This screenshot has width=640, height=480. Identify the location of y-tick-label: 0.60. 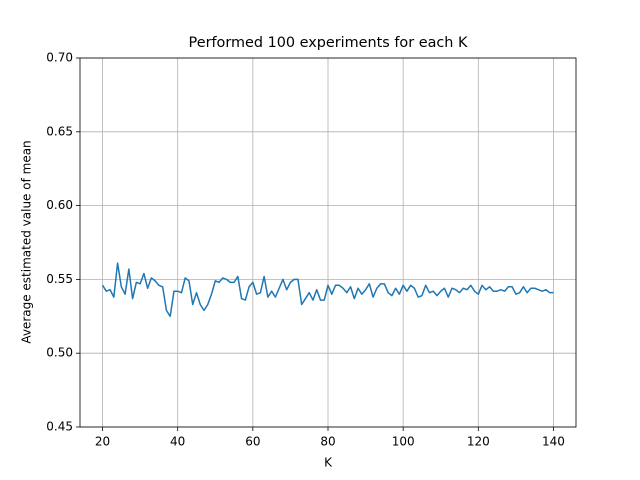
(59, 205).